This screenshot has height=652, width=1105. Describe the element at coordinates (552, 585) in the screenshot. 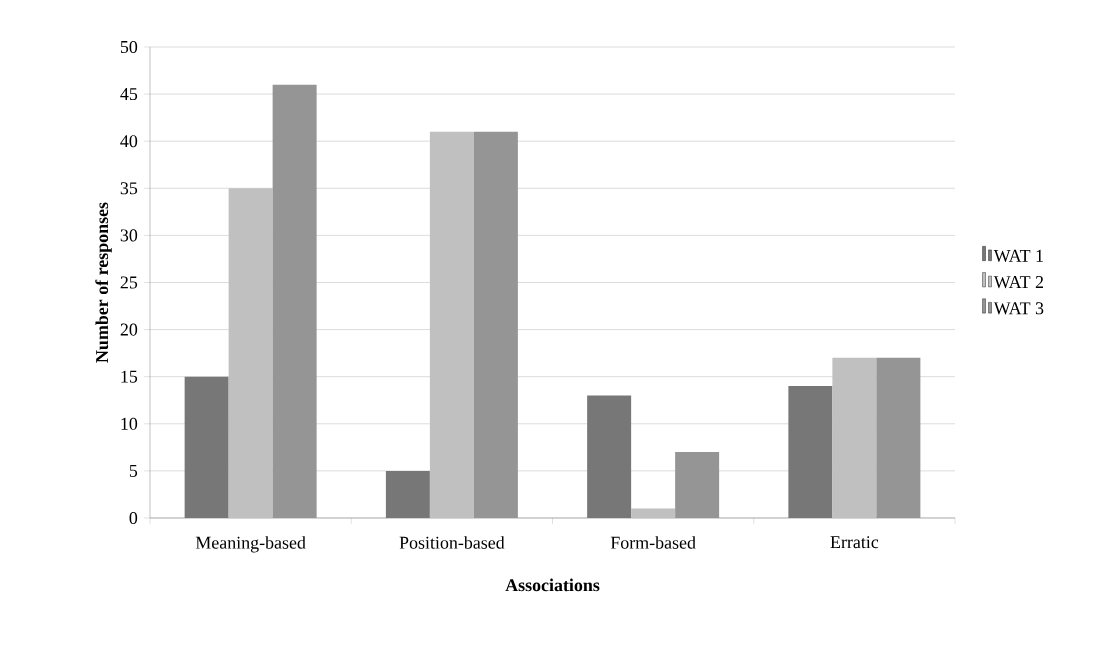

I see `x-axis-title: Associations` at that location.